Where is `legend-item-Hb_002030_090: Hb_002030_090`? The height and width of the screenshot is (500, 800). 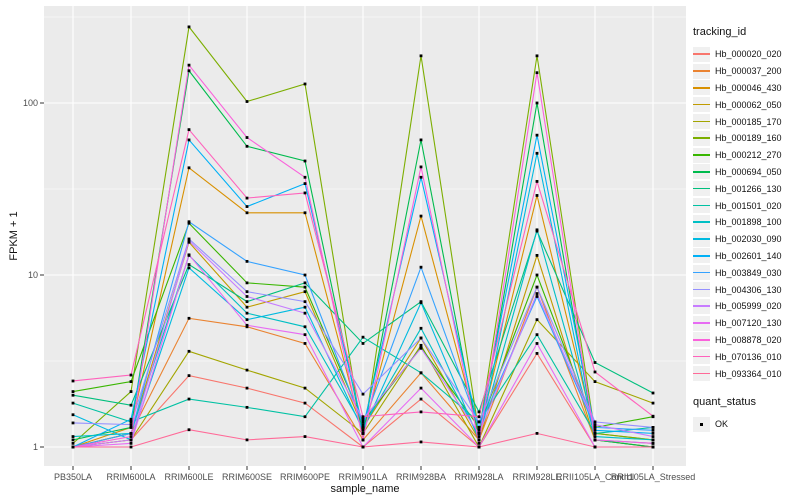 legend-item-Hb_002030_090: Hb_002030_090 is located at coordinates (746, 239).